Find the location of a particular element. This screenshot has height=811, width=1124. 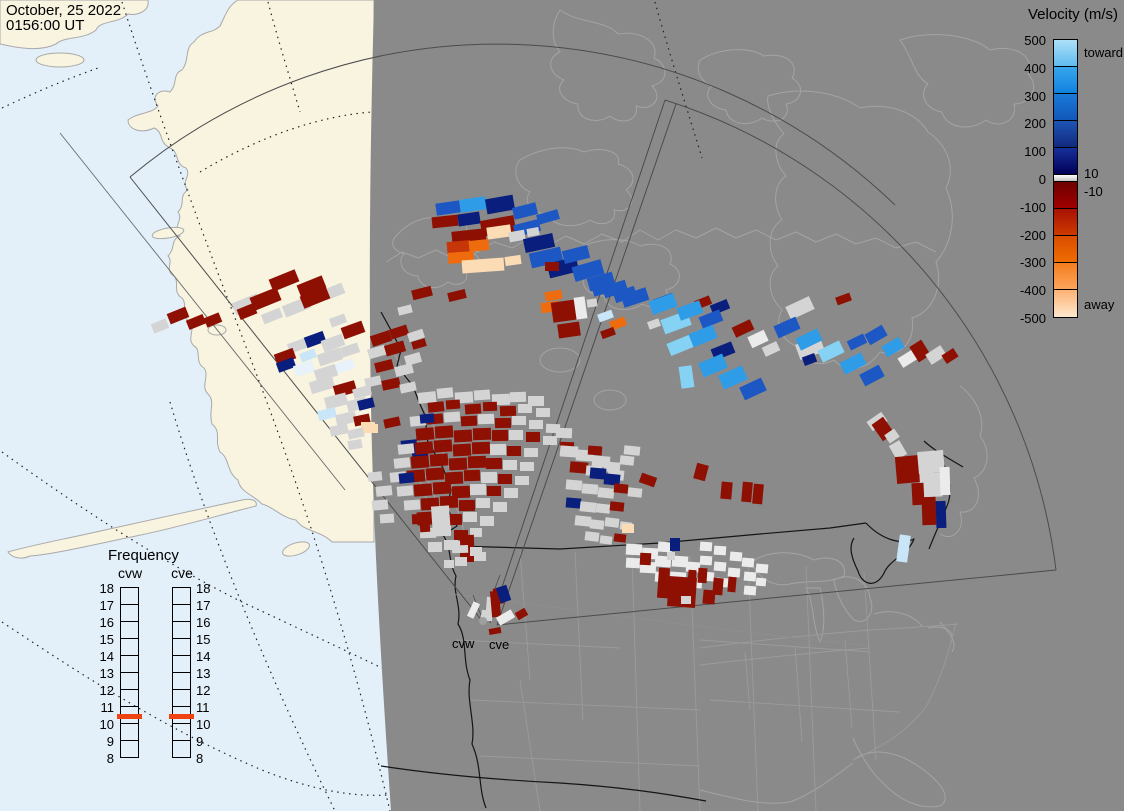

velocity-tick-label: -400 is located at coordinates (1032, 291).